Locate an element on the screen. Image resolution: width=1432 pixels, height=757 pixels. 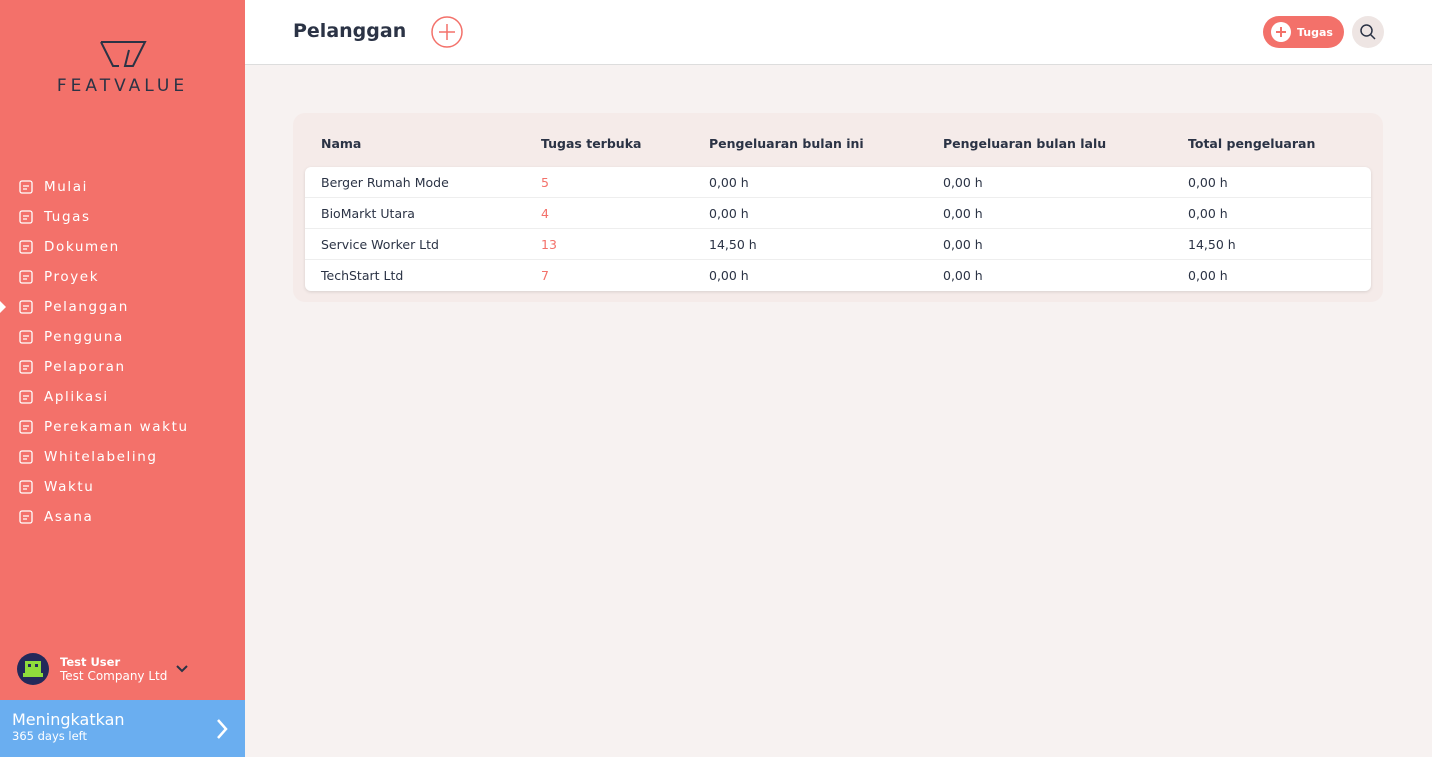
table-cell: 5 is located at coordinates (545, 182).